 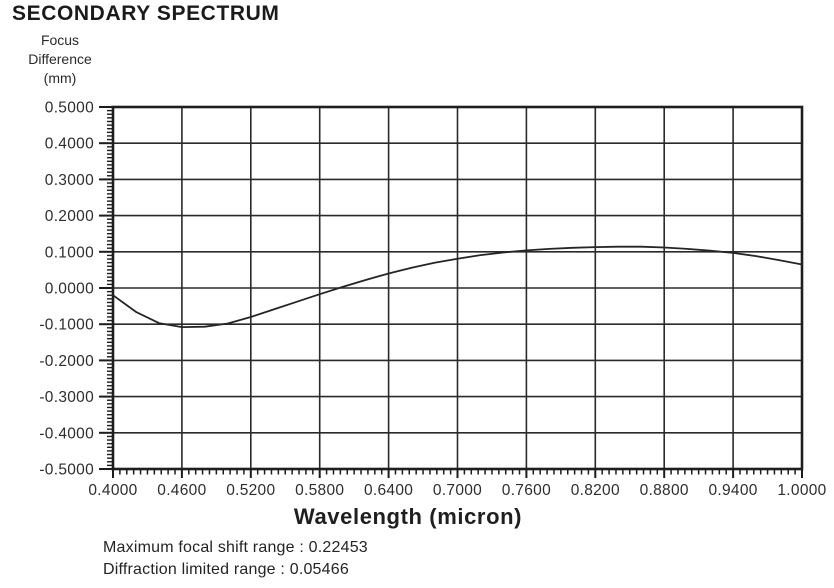 I want to click on y-tick-label: -0.5000, so click(x=66, y=470).